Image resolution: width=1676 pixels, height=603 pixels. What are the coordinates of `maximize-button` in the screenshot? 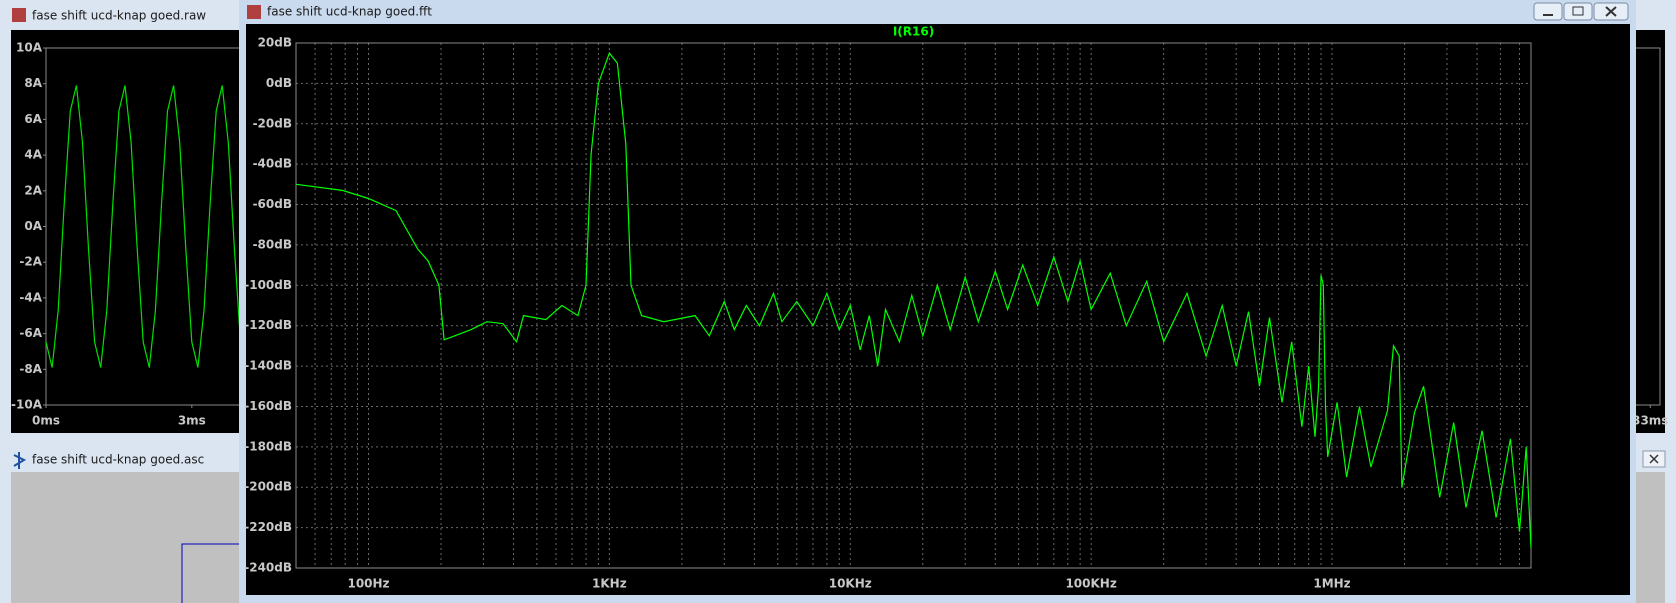 It's located at (1578, 11).